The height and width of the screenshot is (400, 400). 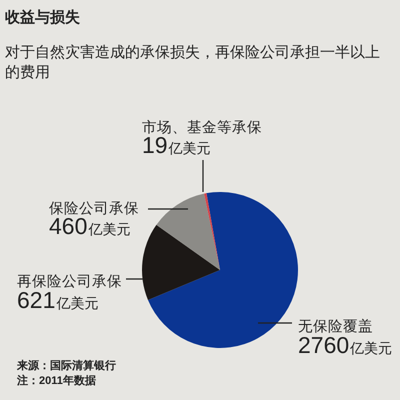 What do you see at coordinates (202, 127) in the screenshot?
I see `slice-label: 市场、基金等承保` at bounding box center [202, 127].